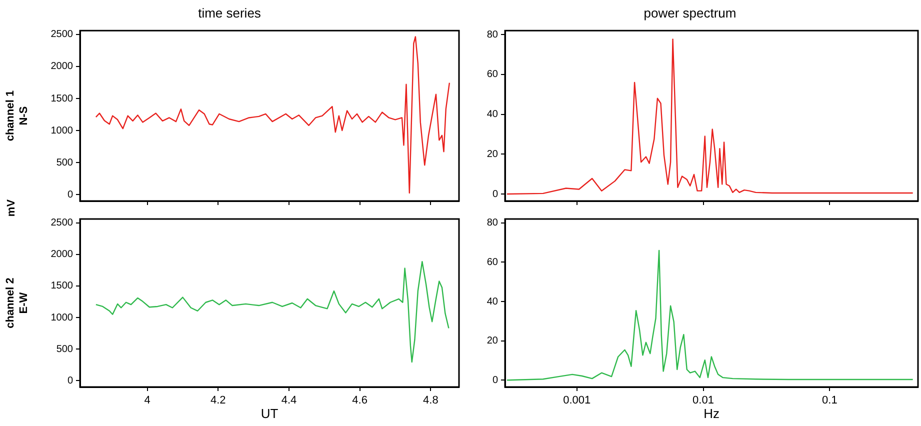 This screenshot has width=921, height=426. Describe the element at coordinates (147, 400) in the screenshot. I see `x-tick-label: 4` at that location.